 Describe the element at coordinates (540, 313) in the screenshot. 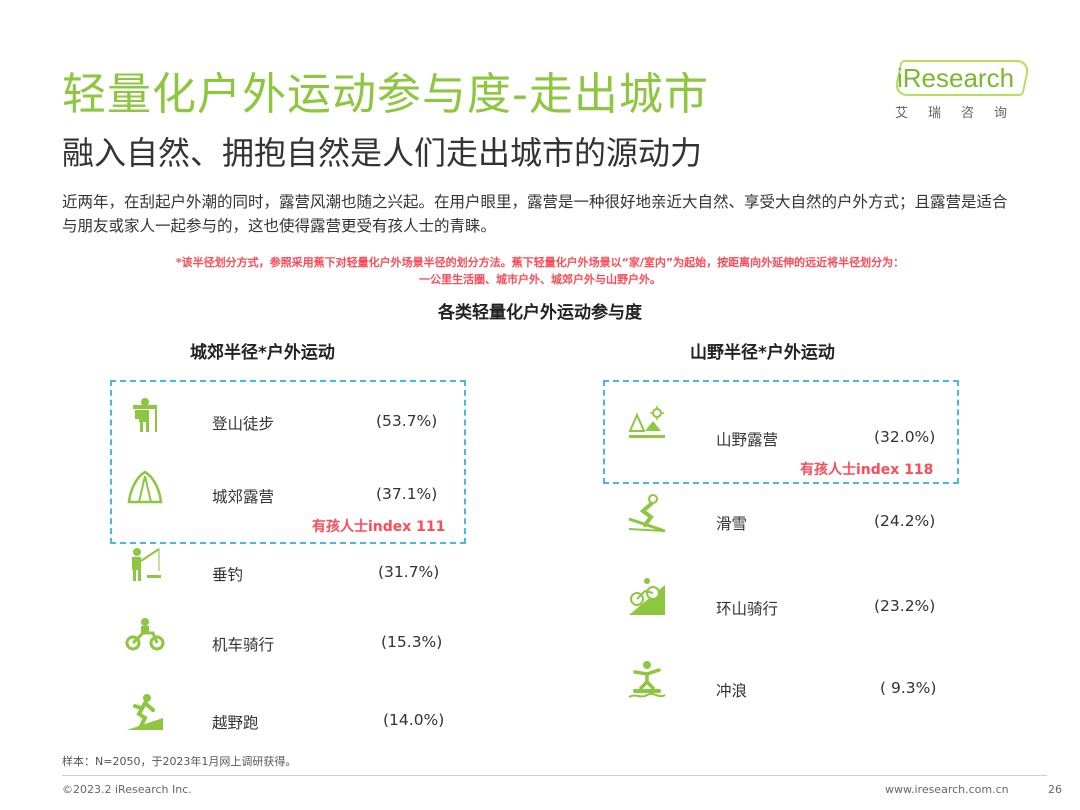

I see `chart-title: 各类轻量化户外运动参与度` at that location.